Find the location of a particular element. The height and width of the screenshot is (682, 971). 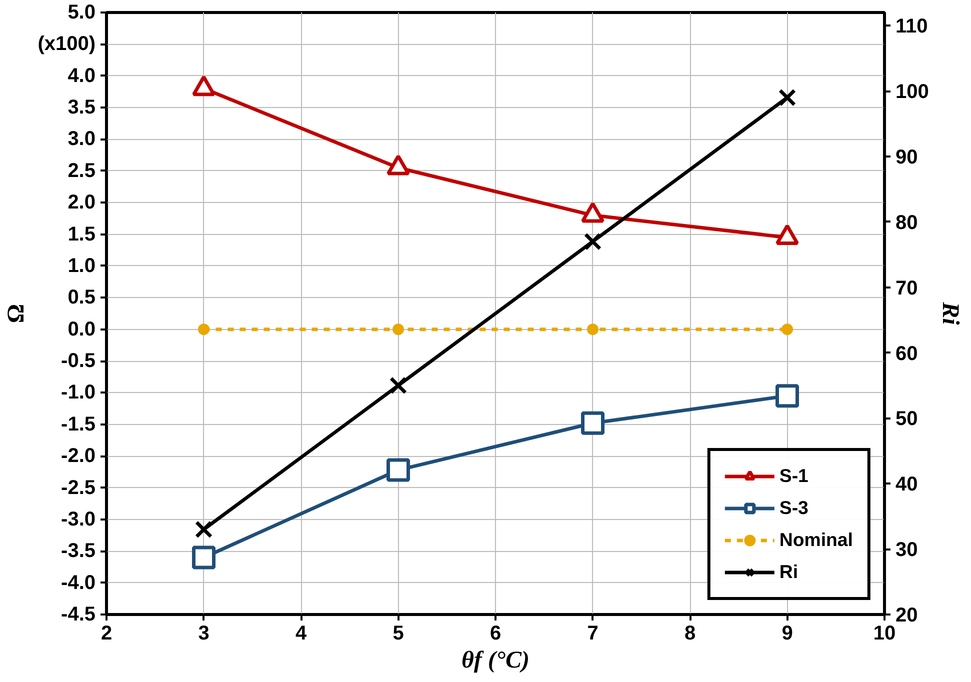

y2-tick-label: 30 is located at coordinates (907, 550).